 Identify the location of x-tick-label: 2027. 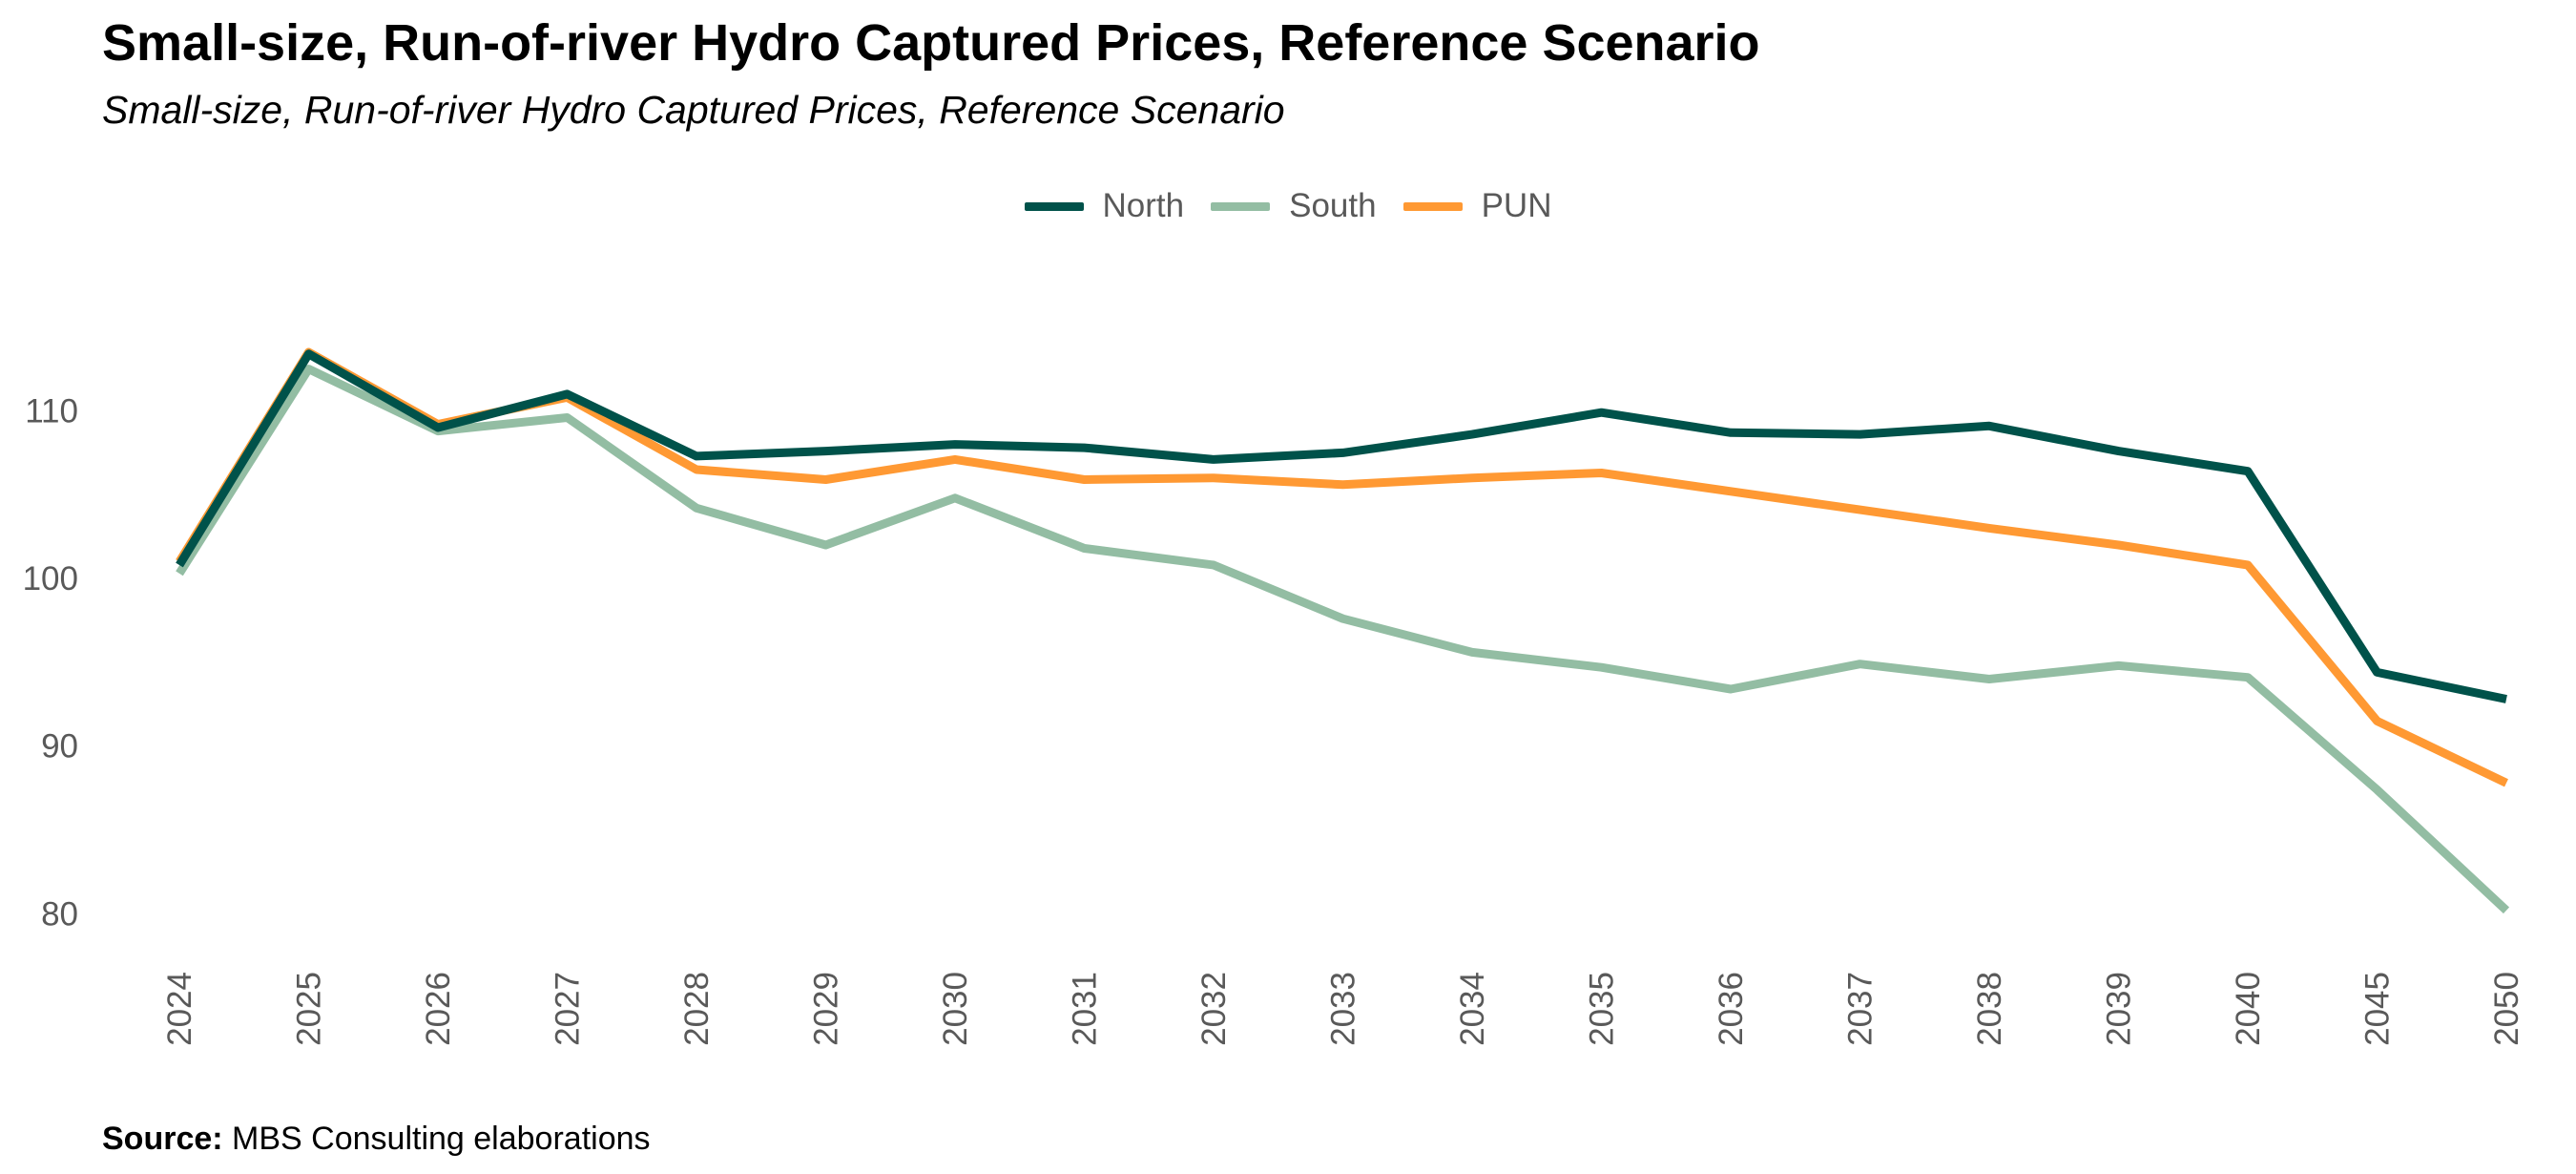
(568, 1009).